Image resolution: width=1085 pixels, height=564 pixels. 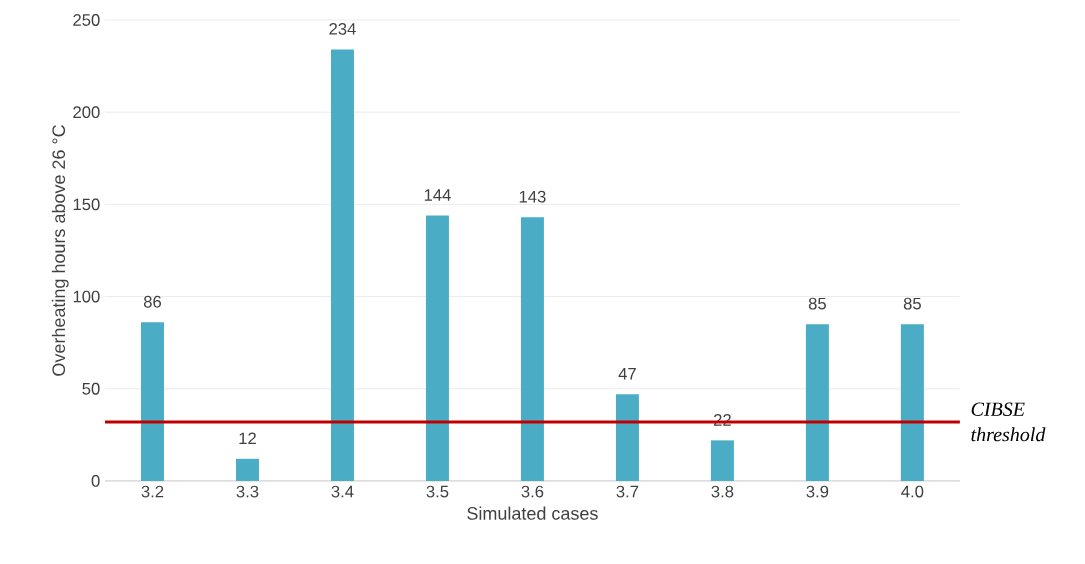 What do you see at coordinates (86, 296) in the screenshot?
I see `y-tick-label: 100` at bounding box center [86, 296].